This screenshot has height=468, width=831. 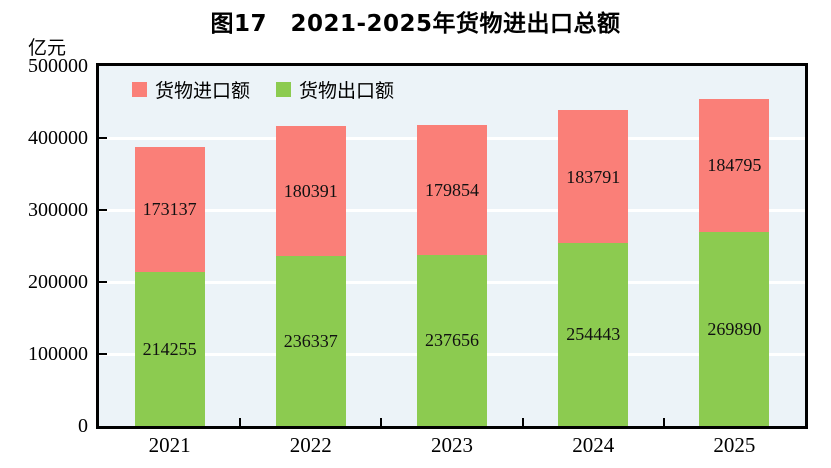 I want to click on bar-segment-exports-2025, so click(x=734, y=328).